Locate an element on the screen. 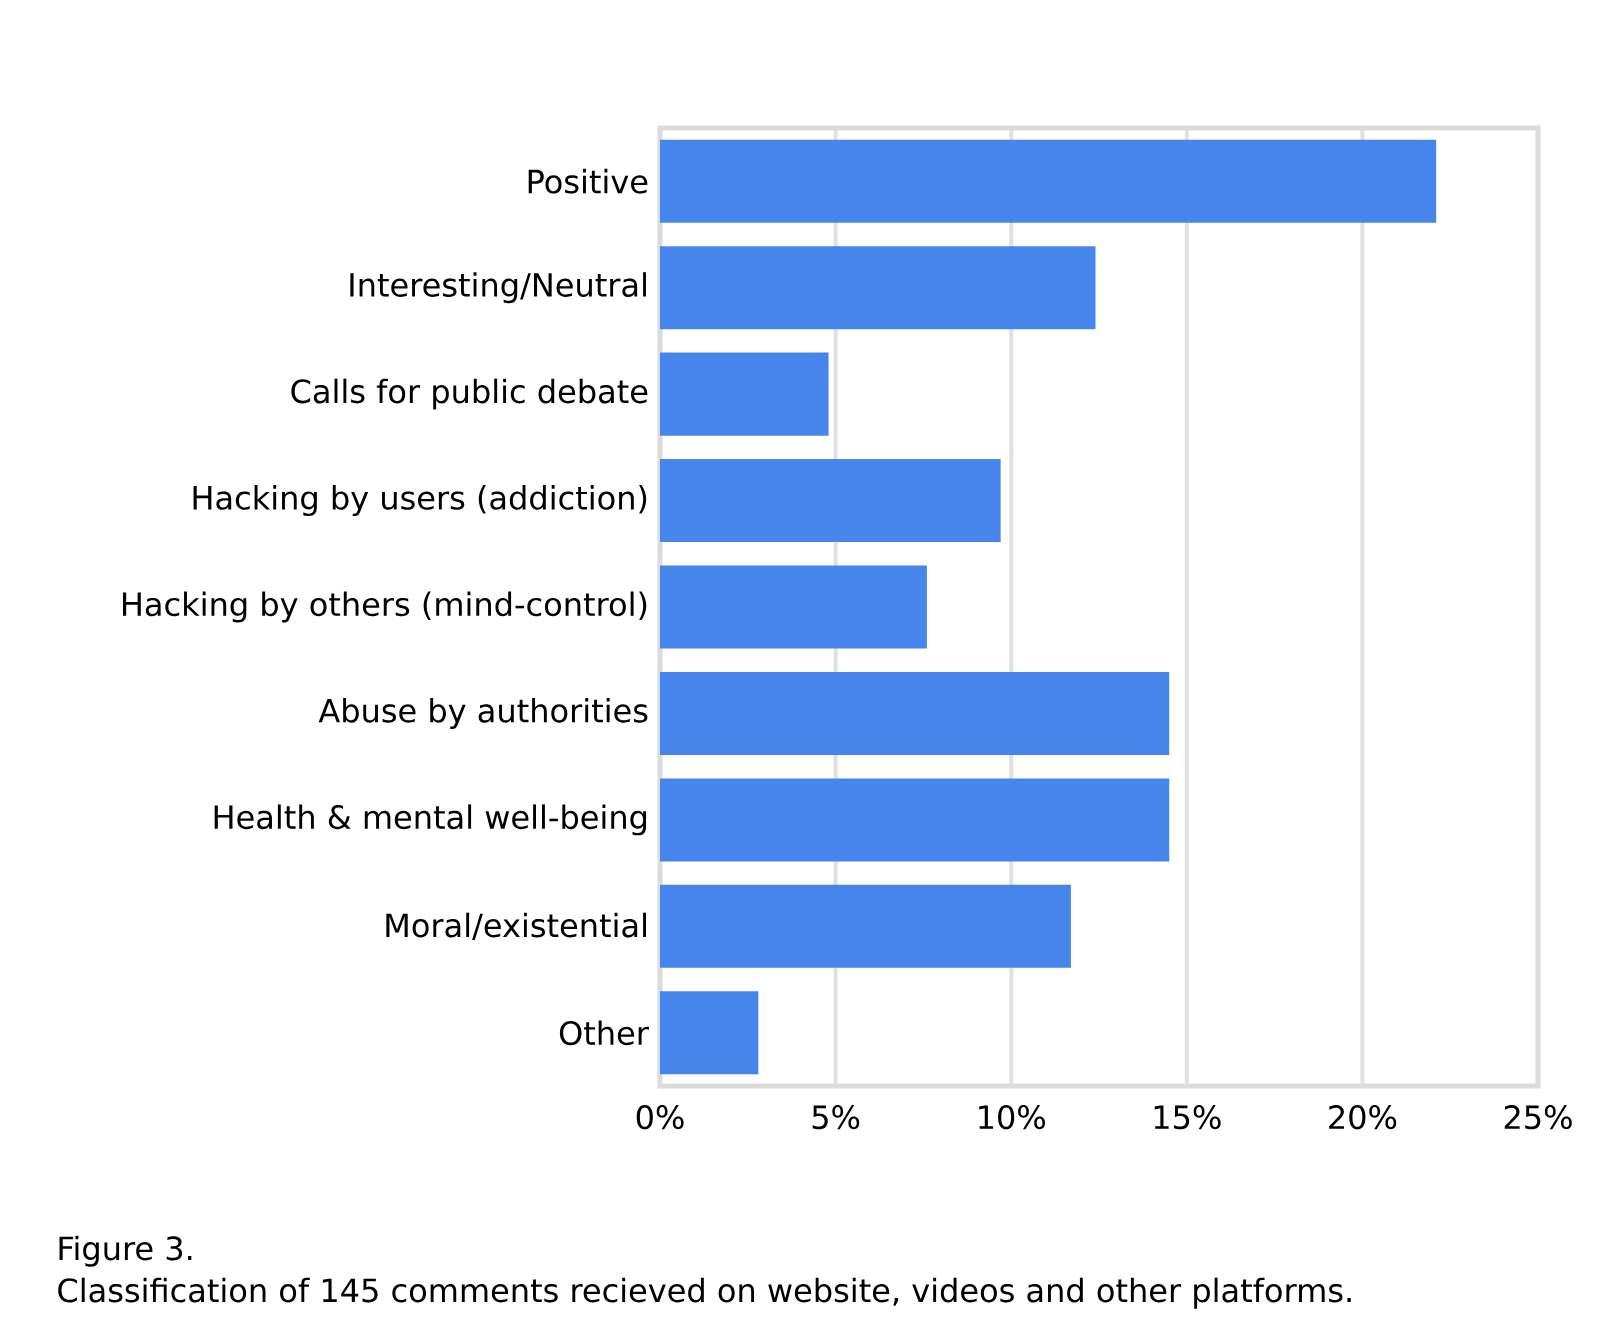  y-tick-label: Positive is located at coordinates (588, 181).